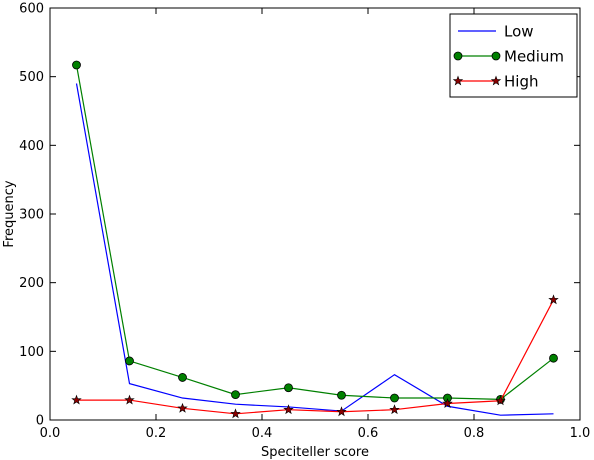 The width and height of the screenshot is (594, 460). Describe the element at coordinates (50, 433) in the screenshot. I see `x-tick-label: 0.0` at that location.